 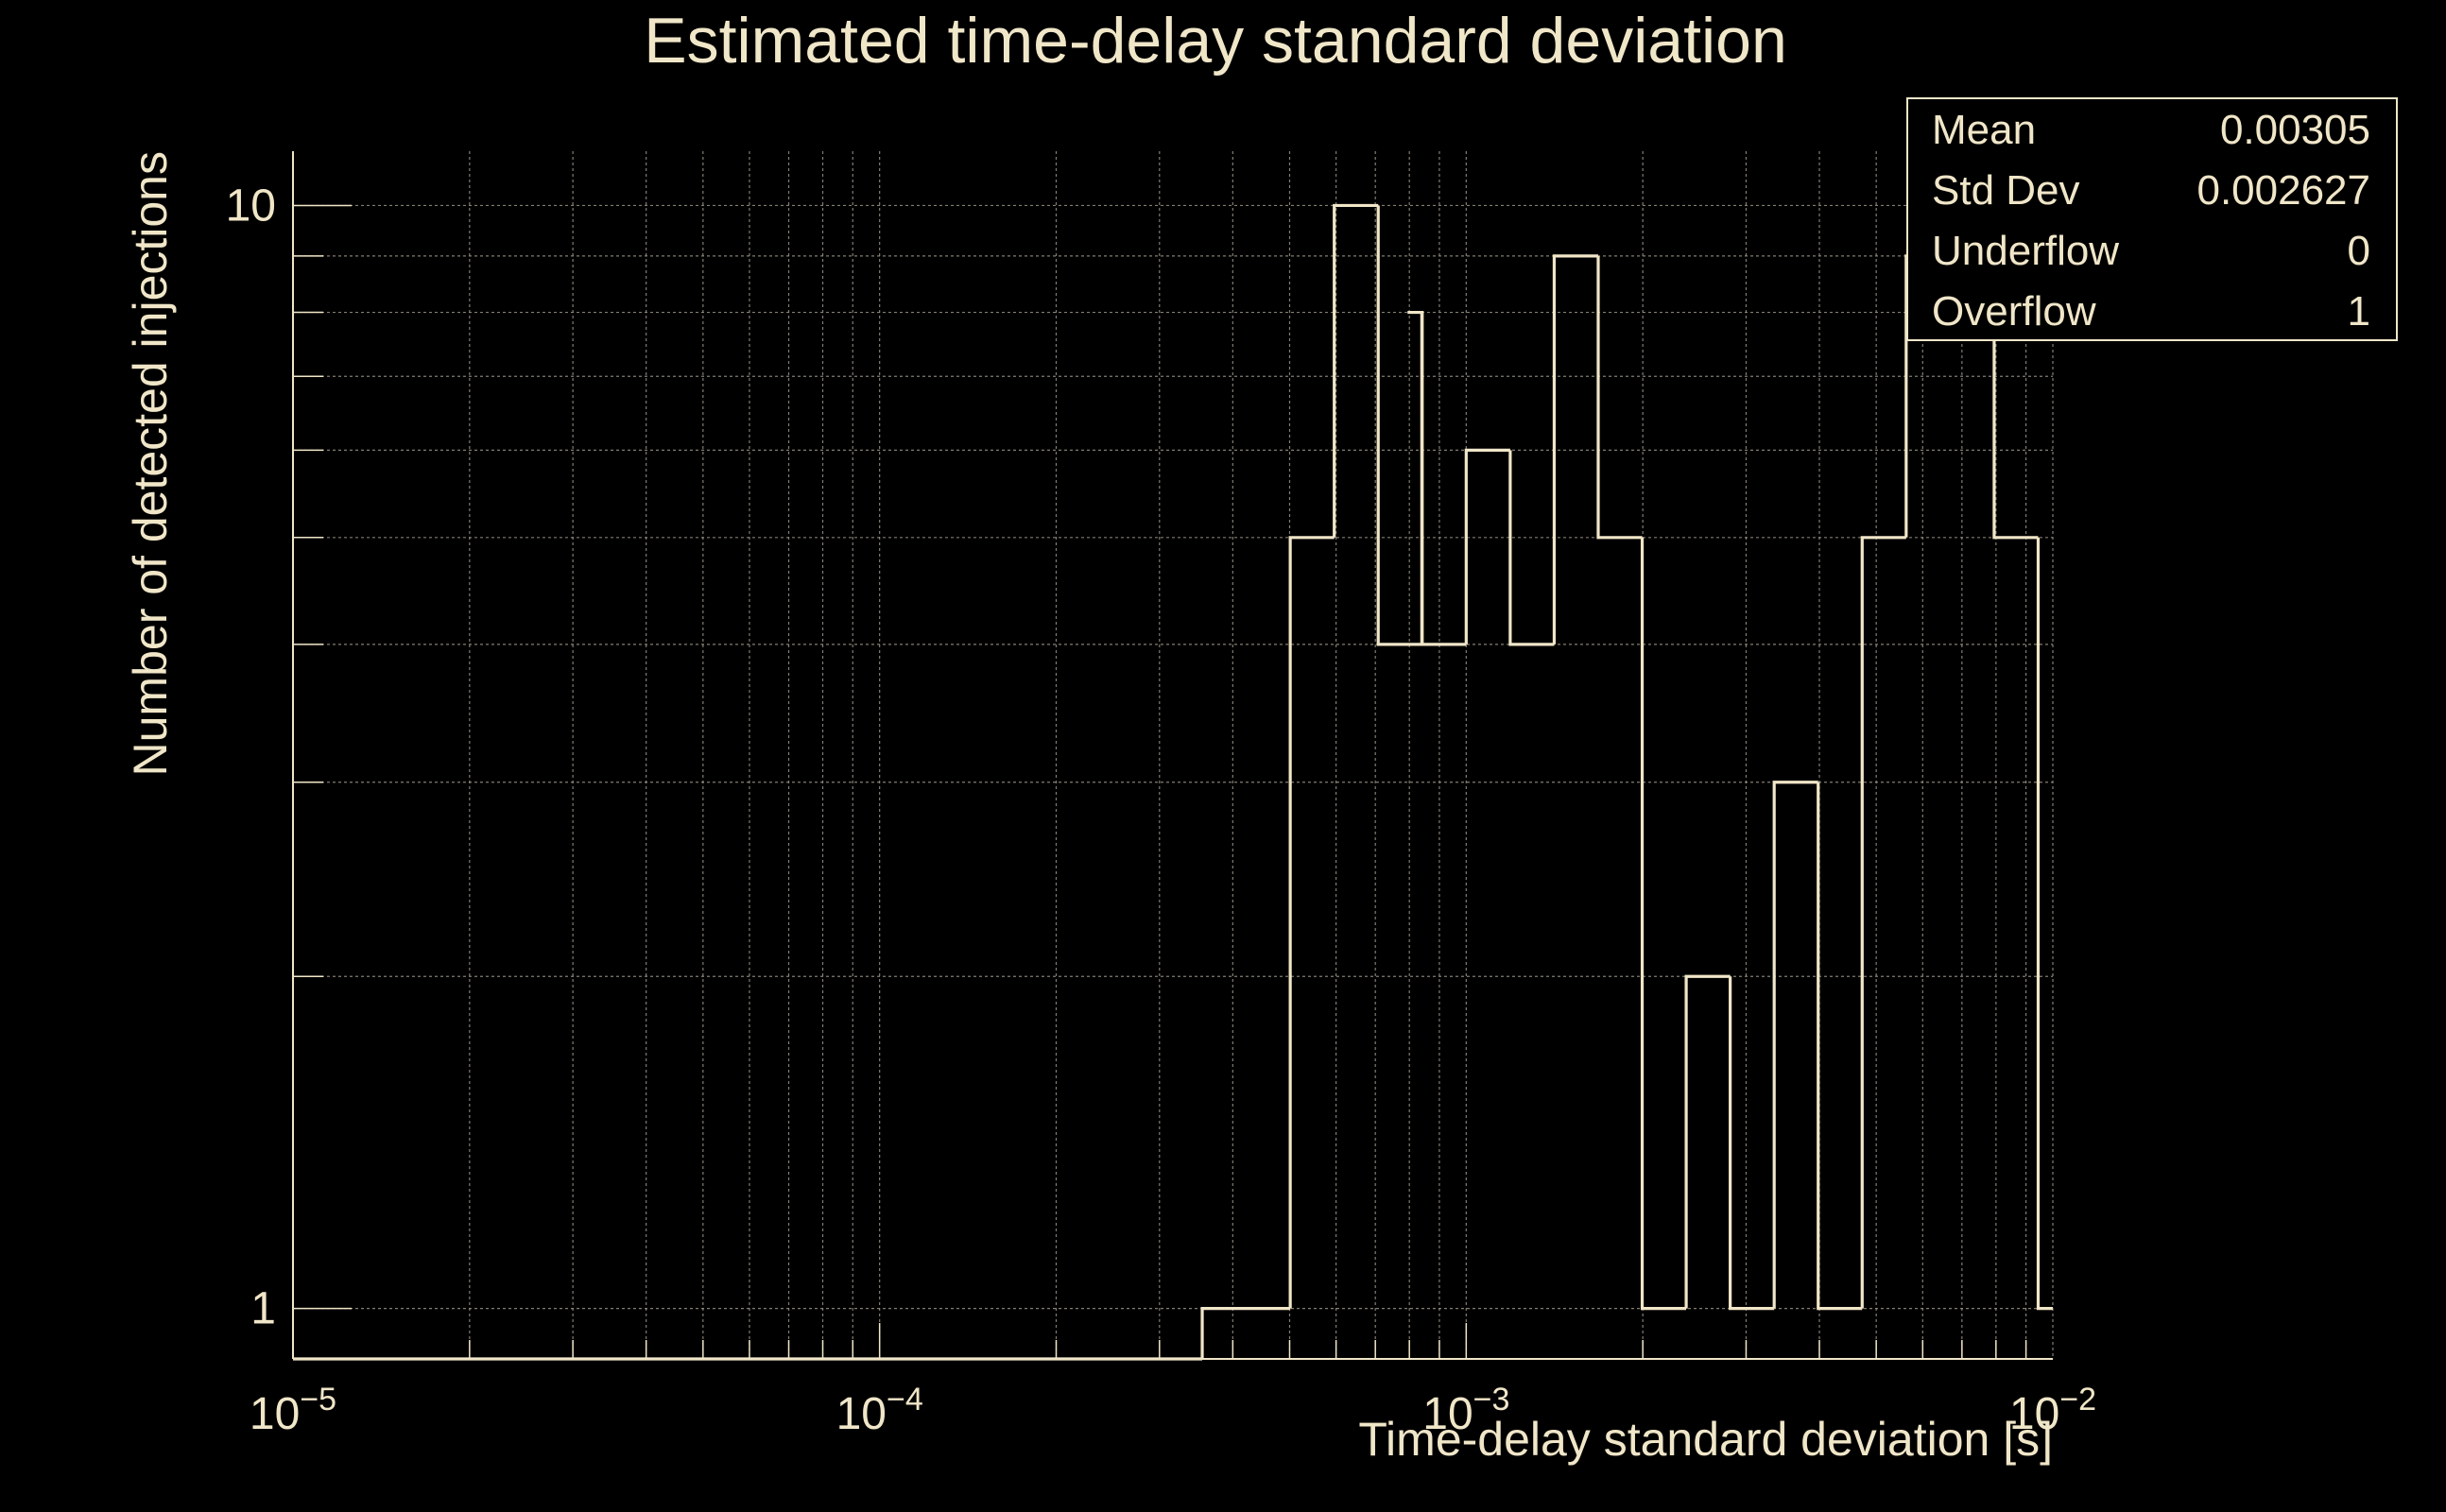 I want to click on stats-overflow-label: Overflow, so click(x=2014, y=311).